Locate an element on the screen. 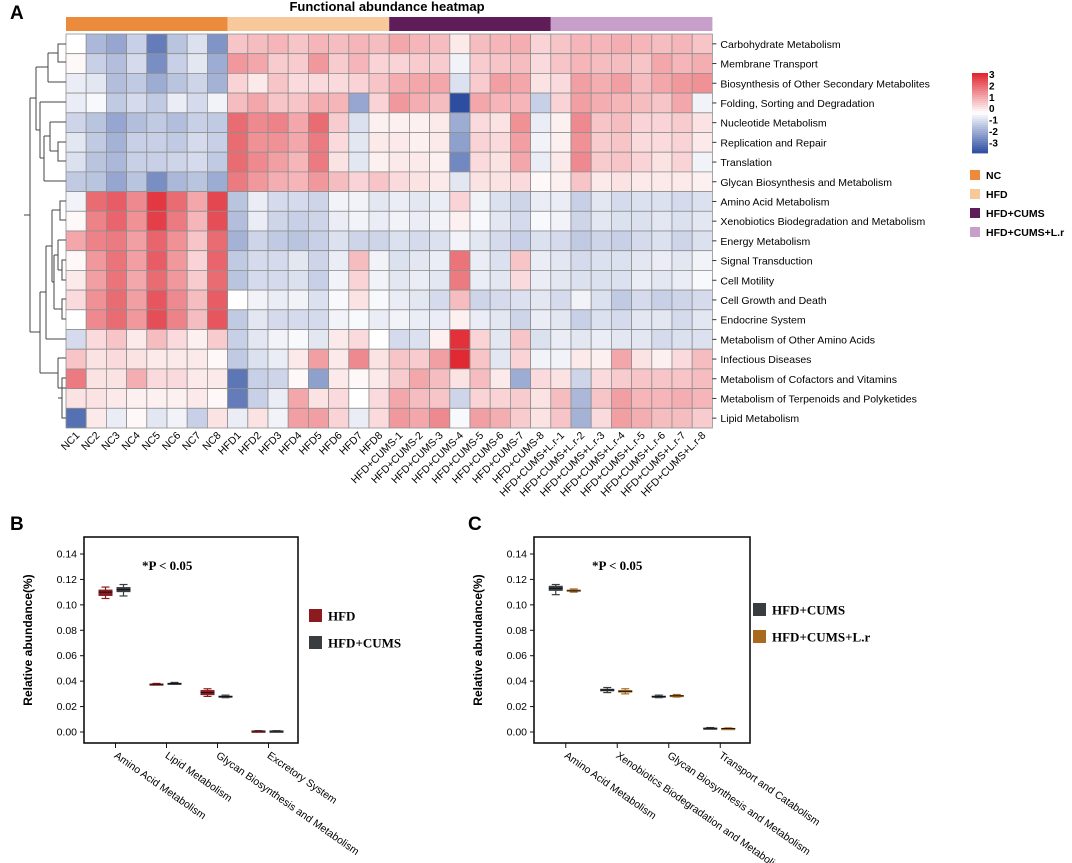 The height and width of the screenshot is (863, 1072). row-label: Folding, Sorting and Degradation is located at coordinates (797, 104).